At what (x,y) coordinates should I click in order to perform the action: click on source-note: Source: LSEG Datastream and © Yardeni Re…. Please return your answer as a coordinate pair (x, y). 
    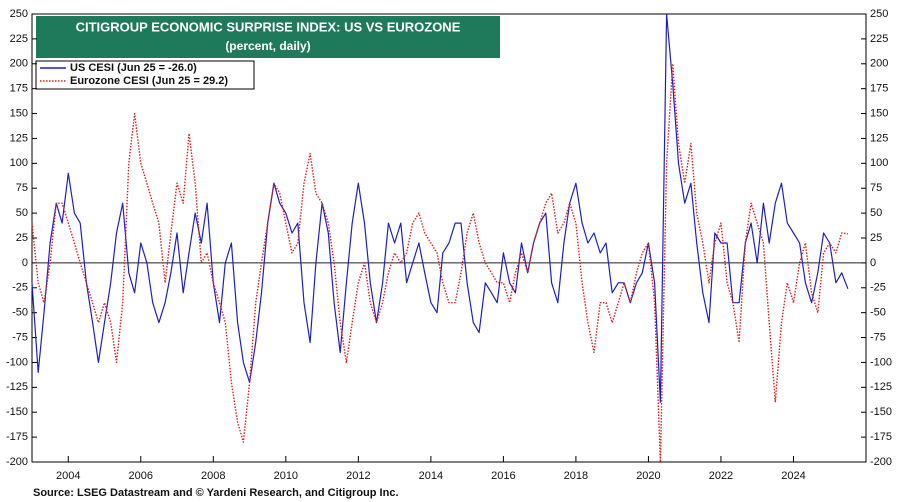
    Looking at the image, I should click on (216, 493).